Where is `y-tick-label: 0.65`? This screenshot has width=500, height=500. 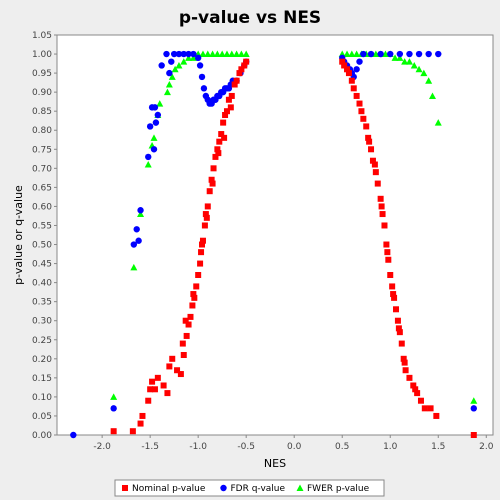
y-tick-label: 0.65 is located at coordinates (42, 188).